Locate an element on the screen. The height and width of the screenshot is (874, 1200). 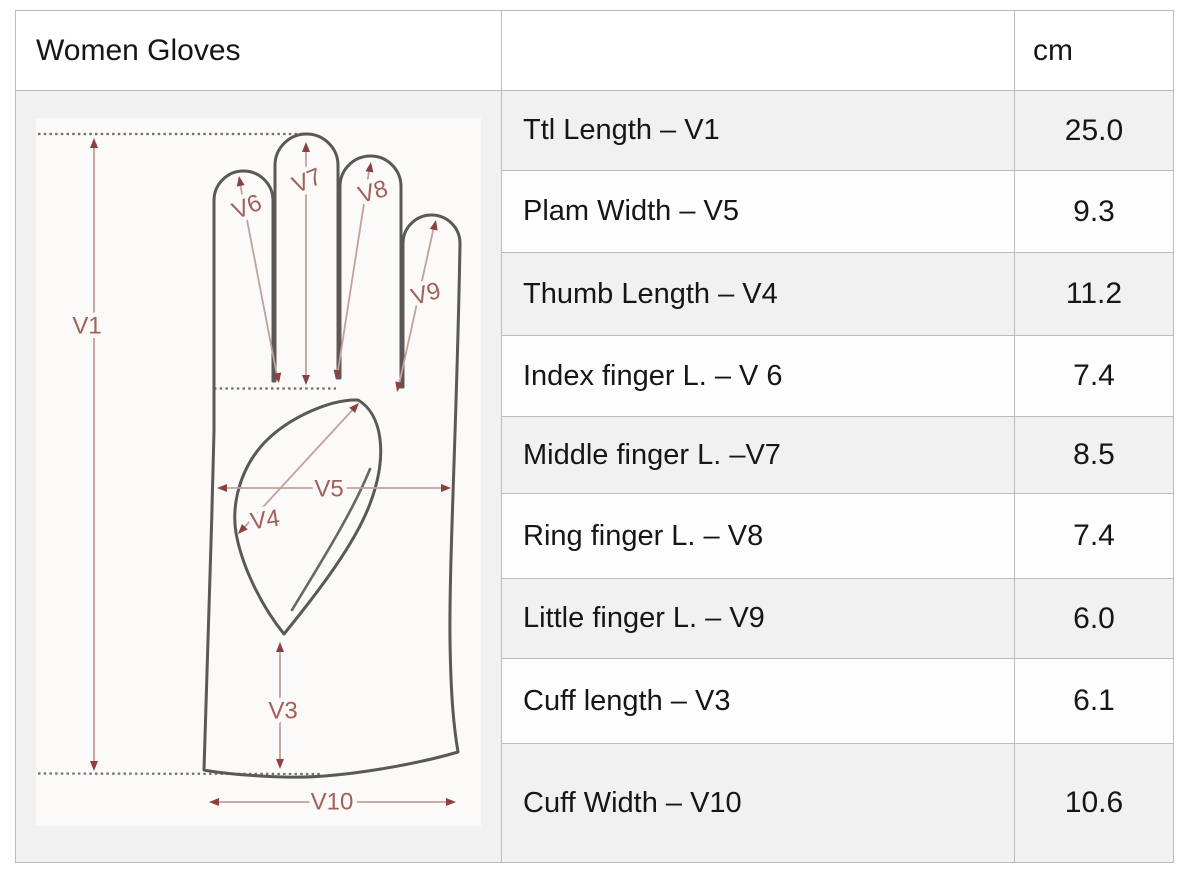
v5-dimension: V5 is located at coordinates (334, 489).